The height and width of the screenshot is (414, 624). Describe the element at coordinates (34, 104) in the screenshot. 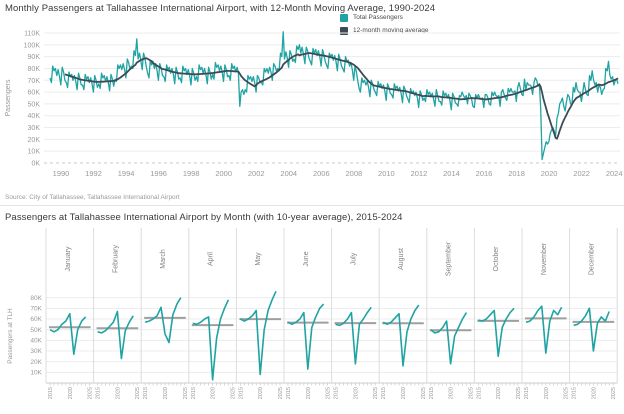

I see `top-y-tick-label: 50K` at that location.